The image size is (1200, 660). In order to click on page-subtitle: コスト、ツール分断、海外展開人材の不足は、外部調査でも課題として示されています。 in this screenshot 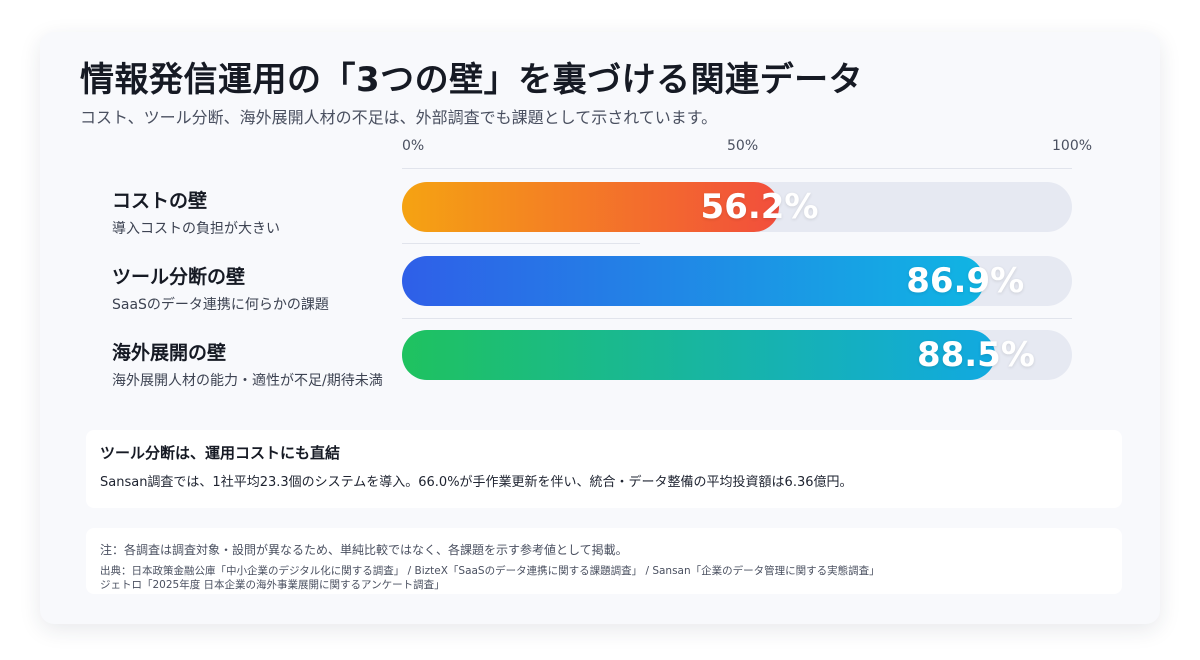, I will do `click(399, 117)`.